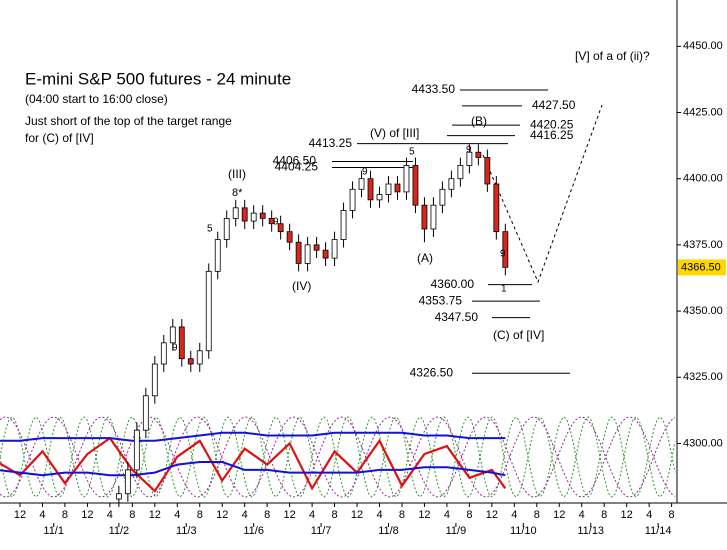 The height and width of the screenshot is (550, 727). I want to click on level-label: 4413.25, so click(331, 143).